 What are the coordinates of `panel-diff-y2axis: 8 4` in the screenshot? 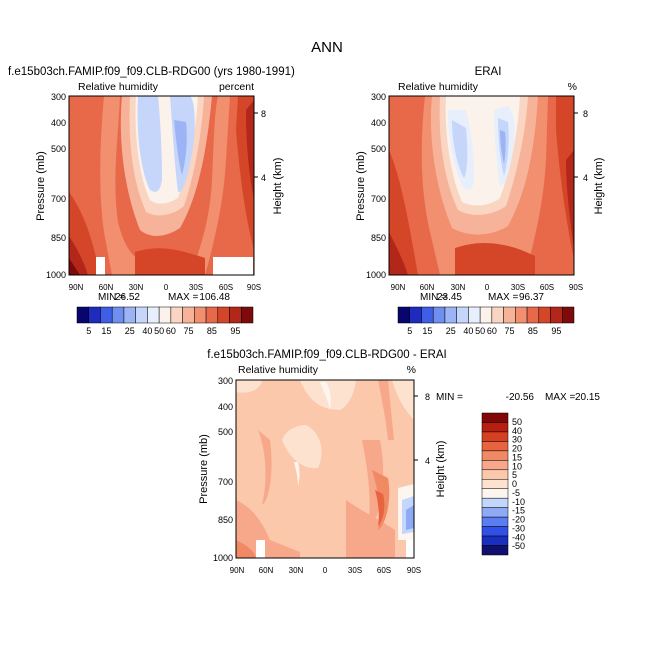 It's located at (422, 429).